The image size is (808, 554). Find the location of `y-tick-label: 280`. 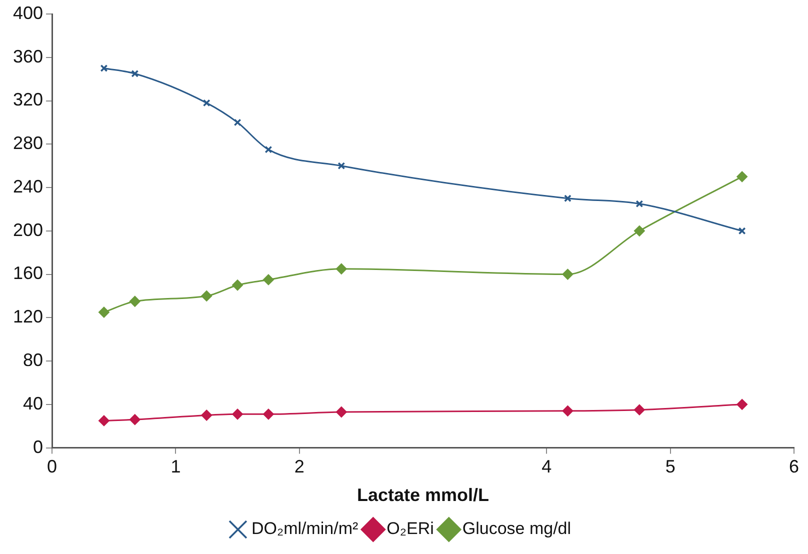

y-tick-label: 280 is located at coordinates (28, 143).